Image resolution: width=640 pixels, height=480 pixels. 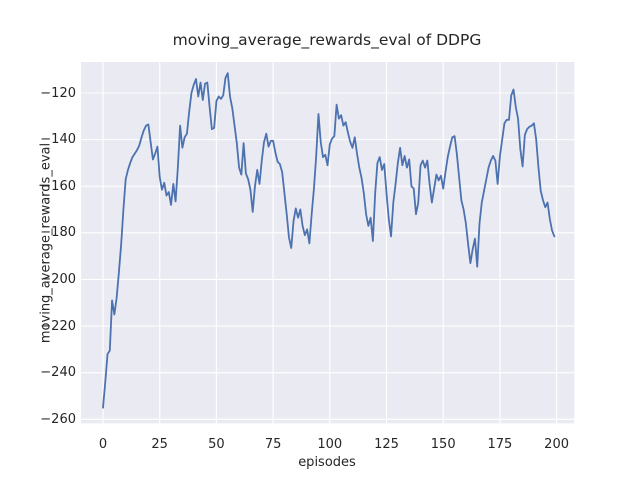 I want to click on x-tick-label: 25, so click(x=159, y=444).